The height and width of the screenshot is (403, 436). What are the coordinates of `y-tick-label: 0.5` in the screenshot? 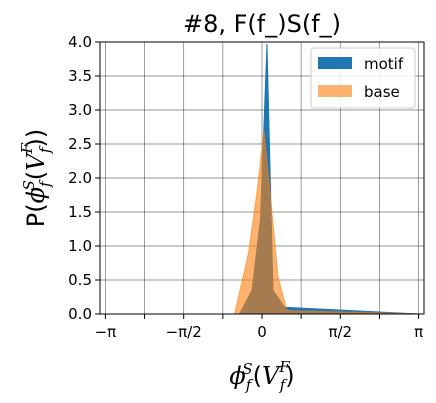 It's located at (80, 280).